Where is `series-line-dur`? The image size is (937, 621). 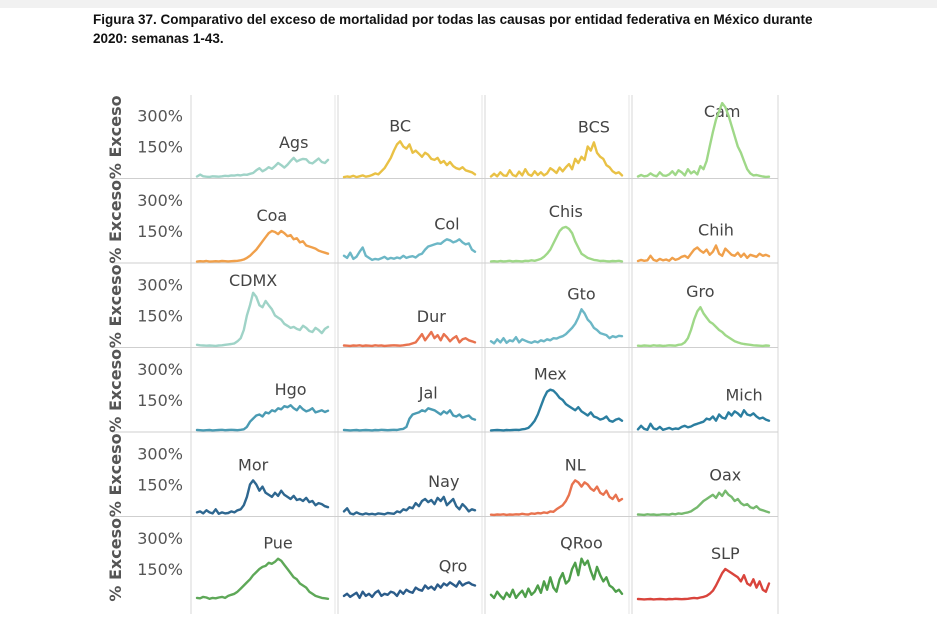 series-line-dur is located at coordinates (409, 339).